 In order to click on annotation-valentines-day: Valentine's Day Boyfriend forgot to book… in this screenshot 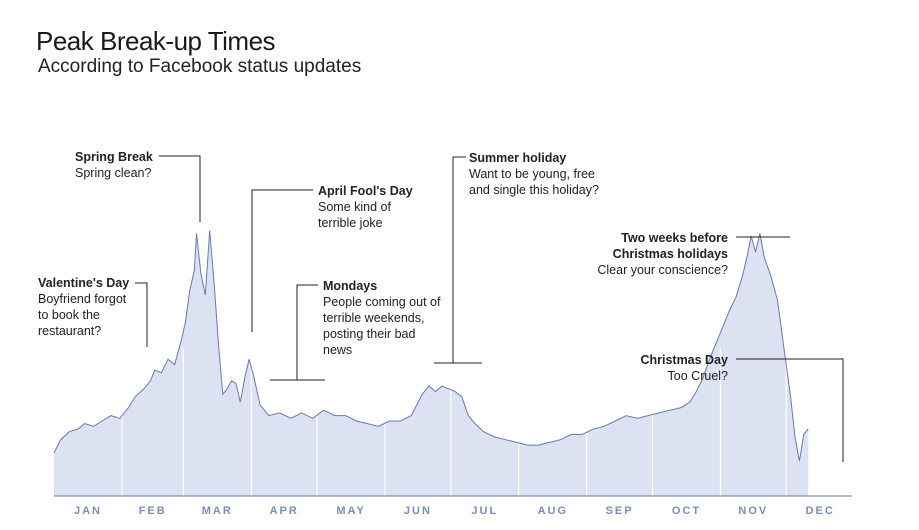, I will do `click(83, 307)`.